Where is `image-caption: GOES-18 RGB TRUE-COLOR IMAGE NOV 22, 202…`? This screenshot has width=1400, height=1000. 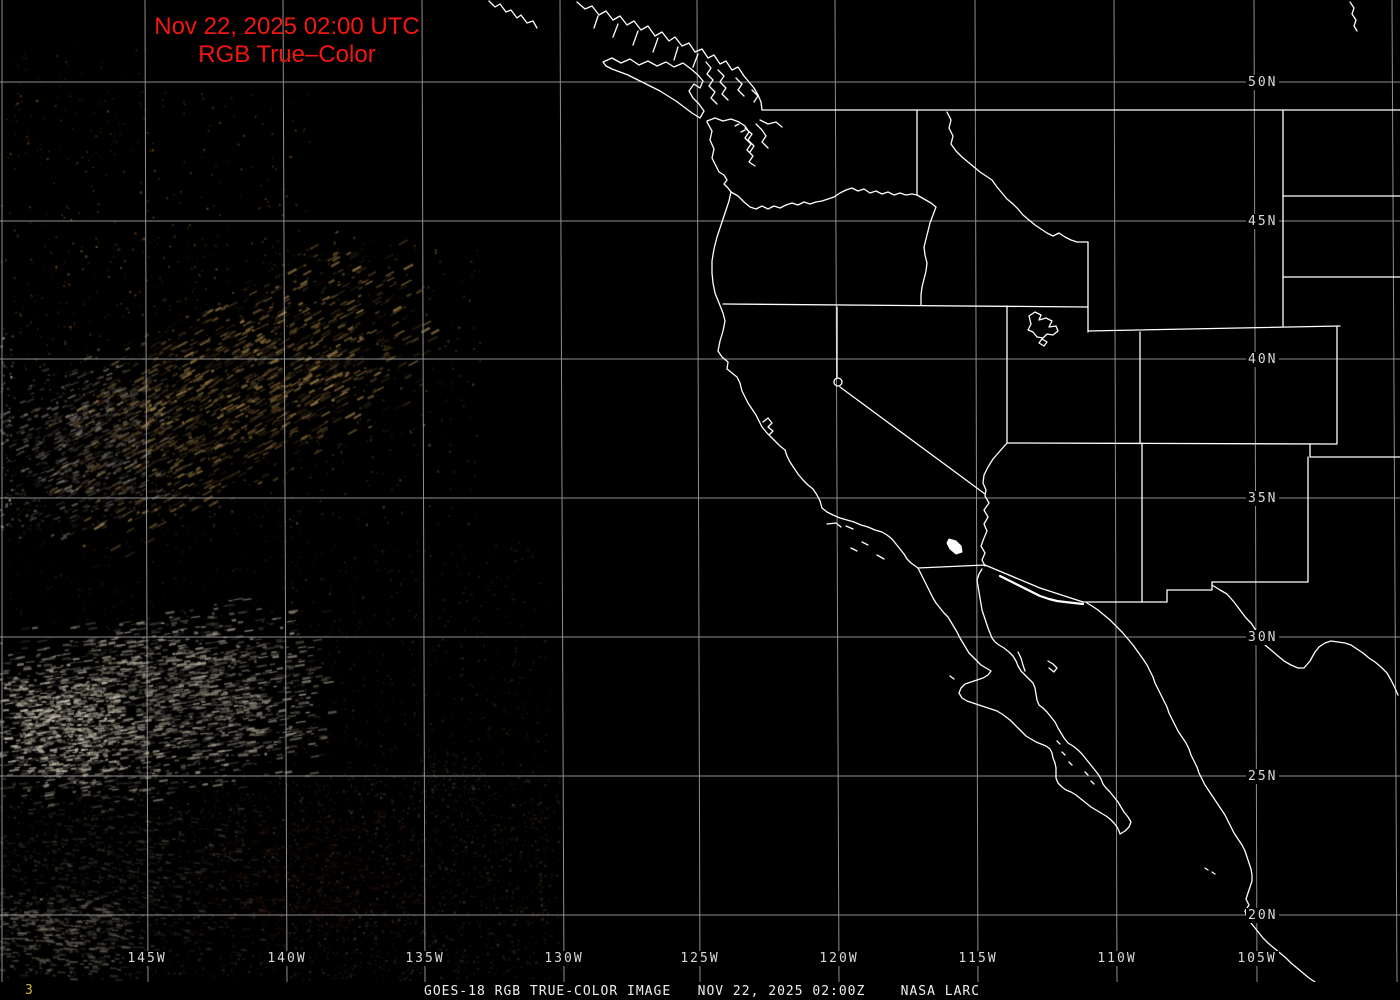
image-caption: GOES-18 RGB TRUE-COLOR IMAGE NOV 22, 202… is located at coordinates (702, 991).